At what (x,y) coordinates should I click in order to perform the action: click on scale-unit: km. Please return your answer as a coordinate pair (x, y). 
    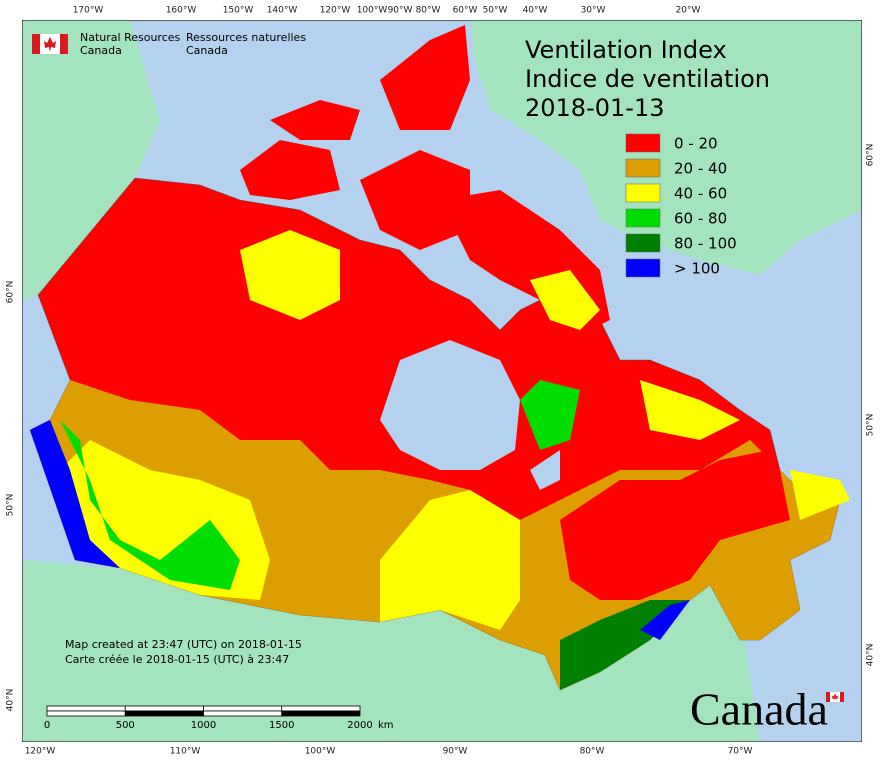
    Looking at the image, I should click on (386, 725).